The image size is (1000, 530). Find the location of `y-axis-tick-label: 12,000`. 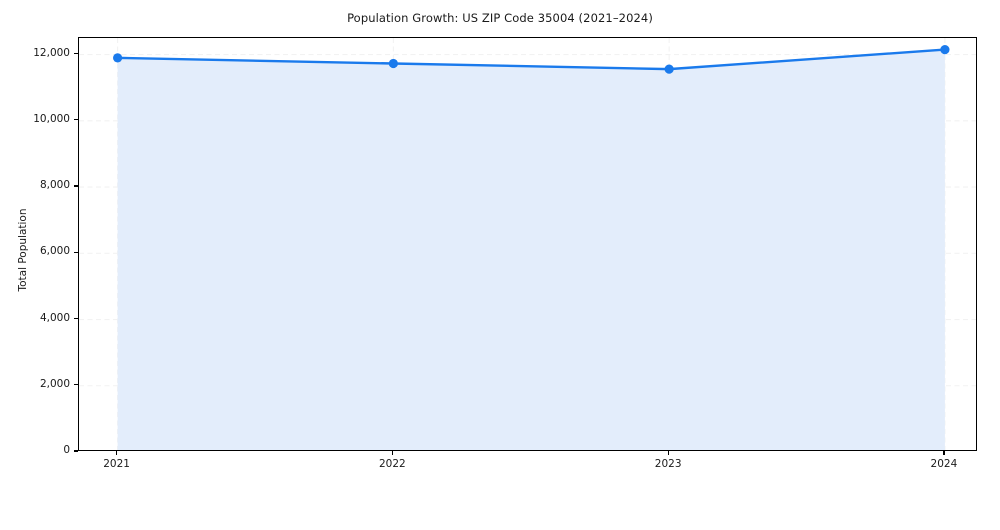

y-axis-tick-label: 12,000 is located at coordinates (51, 52).